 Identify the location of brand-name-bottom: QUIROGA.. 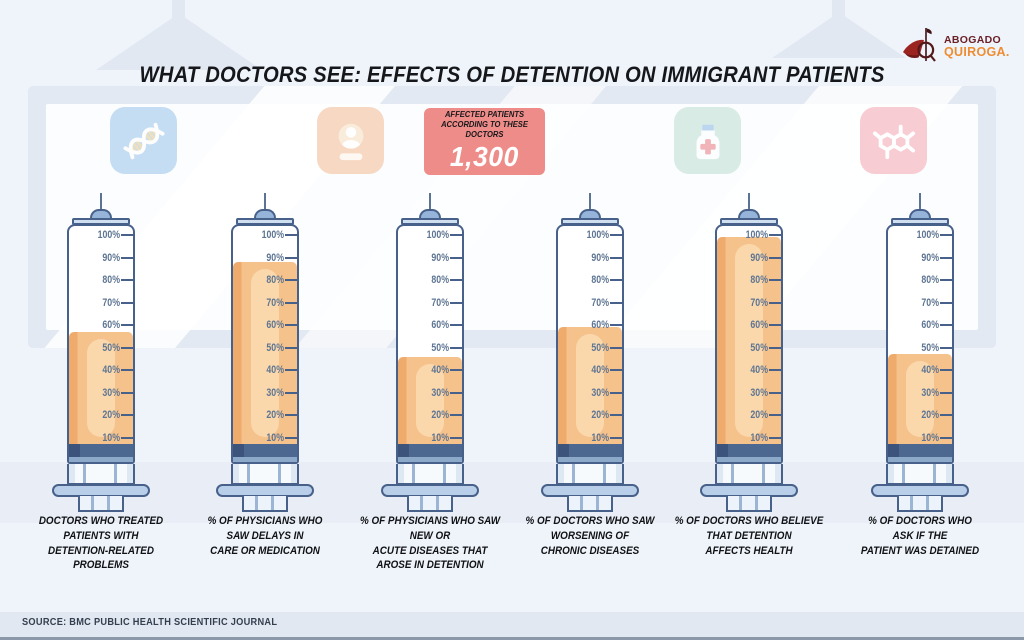
(977, 51).